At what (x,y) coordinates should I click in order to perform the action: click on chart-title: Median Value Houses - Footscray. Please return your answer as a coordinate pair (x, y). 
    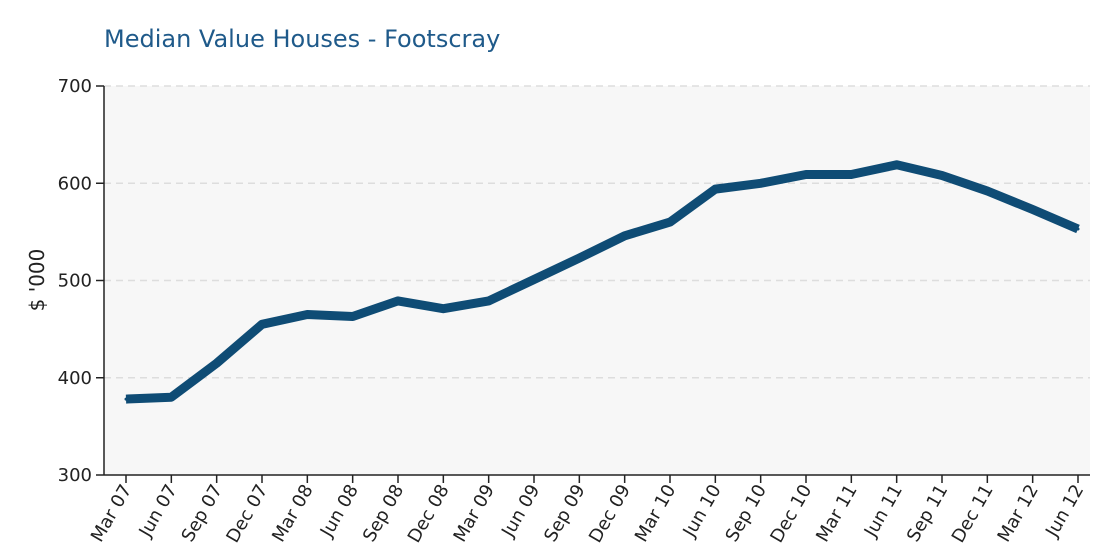
    Looking at the image, I should click on (302, 39).